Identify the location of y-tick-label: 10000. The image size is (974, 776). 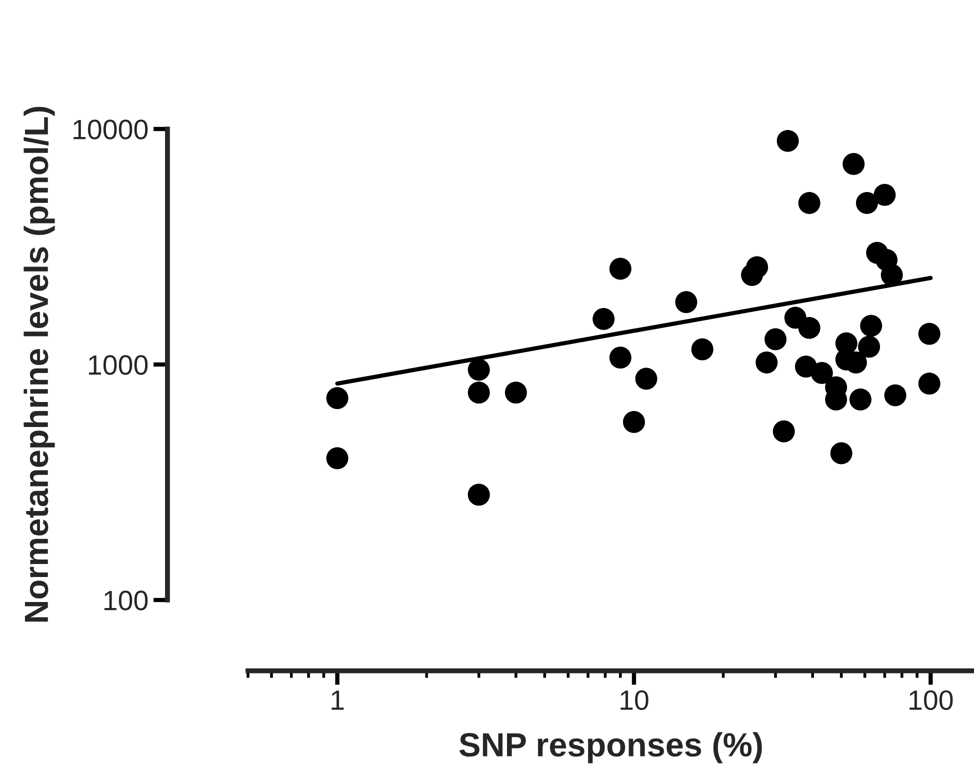
(111, 130).